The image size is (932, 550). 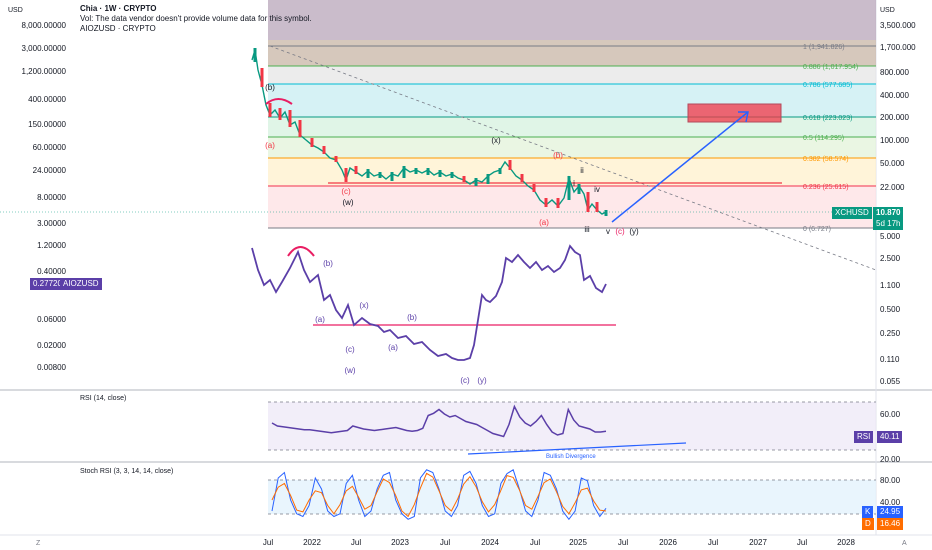 What do you see at coordinates (826, 159) in the screenshot?
I see `fib-level-label: 0.382 (58.574)` at bounding box center [826, 159].